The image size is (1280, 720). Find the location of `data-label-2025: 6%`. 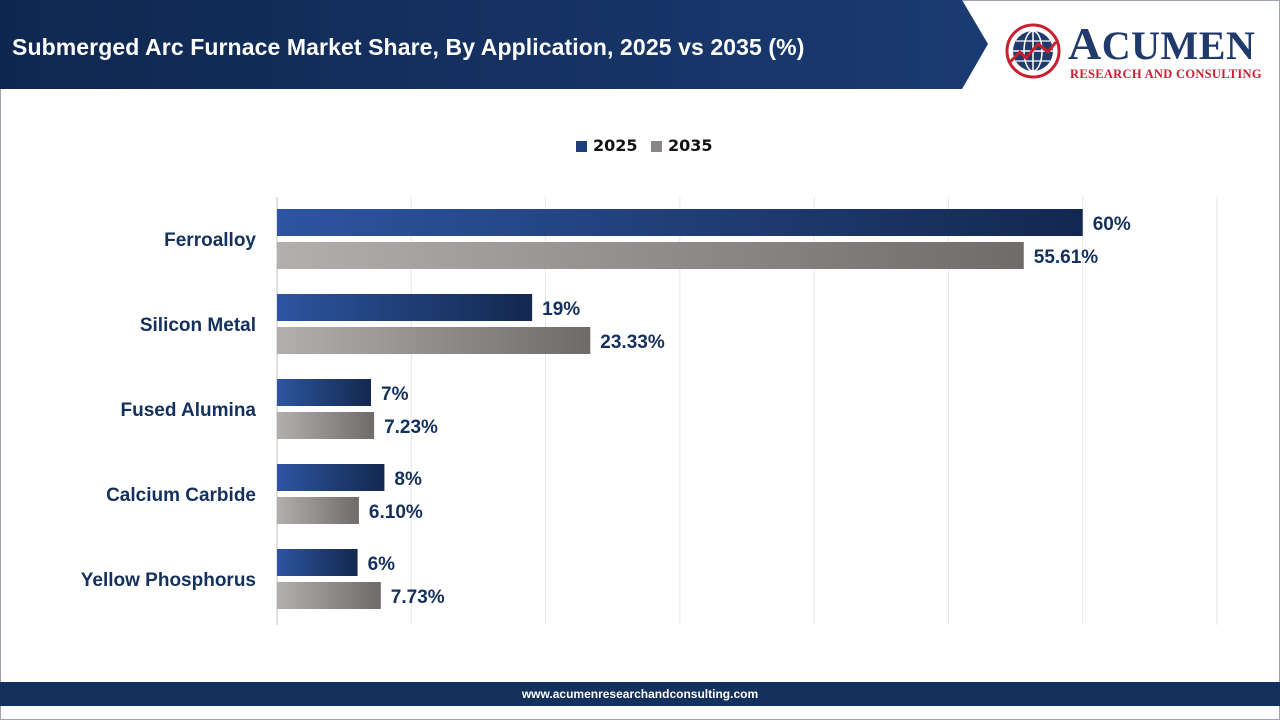

data-label-2025: 6% is located at coordinates (382, 564).